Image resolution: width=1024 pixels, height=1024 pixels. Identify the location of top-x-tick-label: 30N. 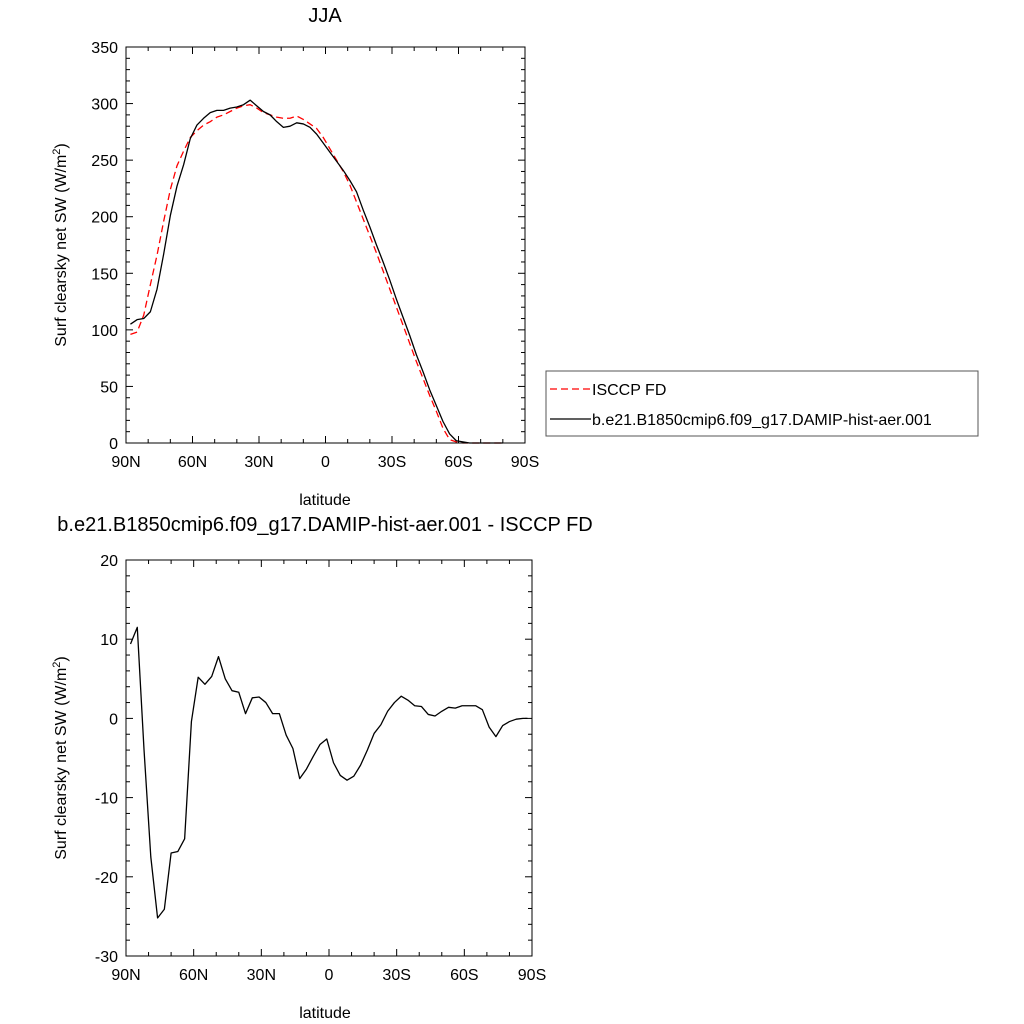
(258, 462).